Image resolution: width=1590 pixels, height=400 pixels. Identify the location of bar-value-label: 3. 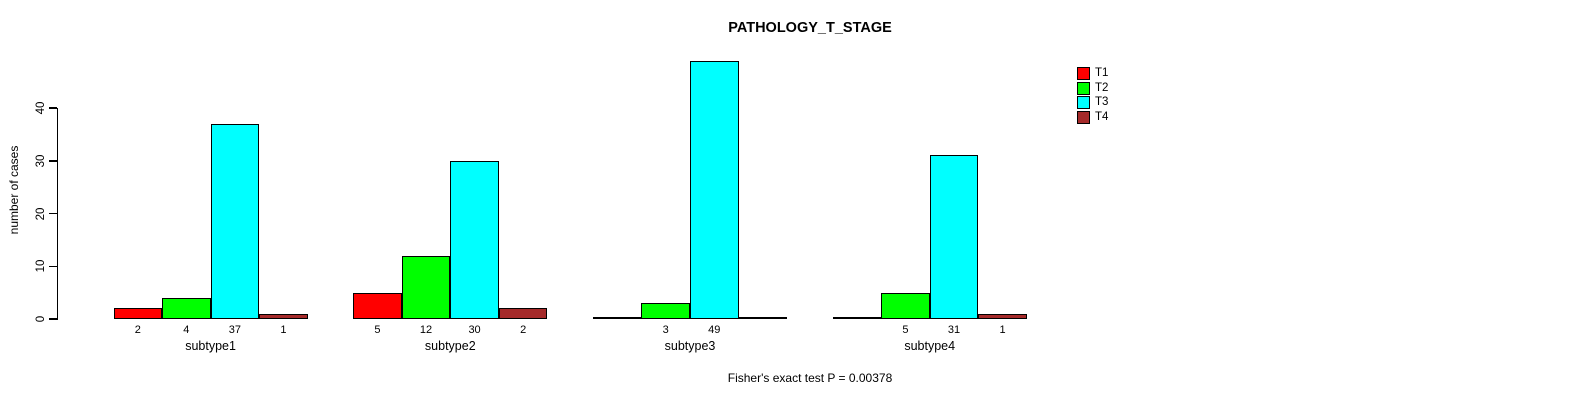
(665, 330).